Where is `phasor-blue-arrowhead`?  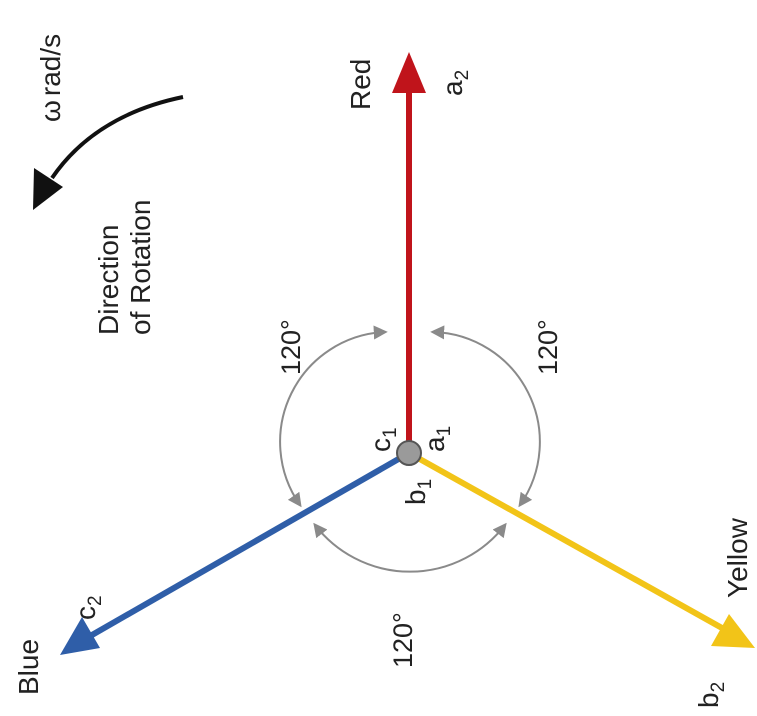
phasor-blue-arrowhead is located at coordinates (80, 636).